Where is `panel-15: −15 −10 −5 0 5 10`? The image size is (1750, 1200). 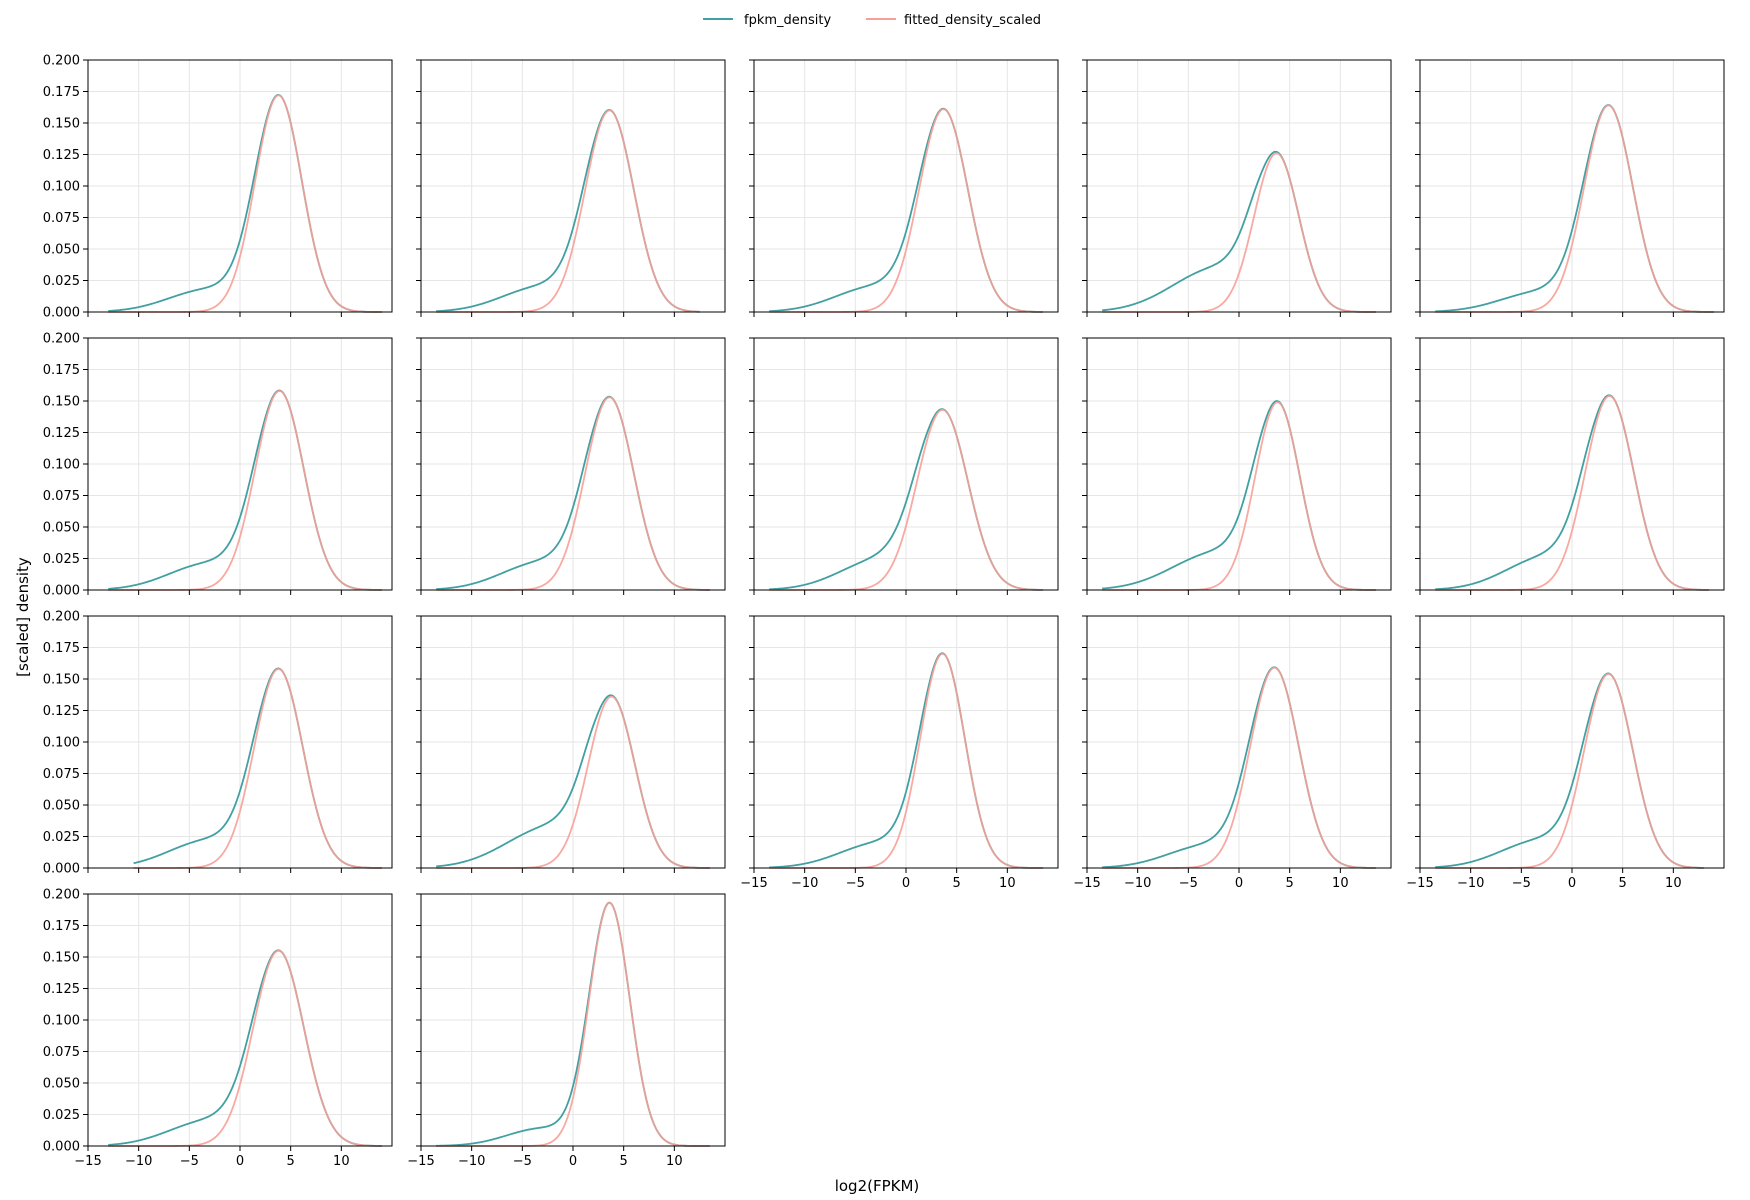 panel-15: −15 −10 −5 0 5 10 is located at coordinates (1565, 753).